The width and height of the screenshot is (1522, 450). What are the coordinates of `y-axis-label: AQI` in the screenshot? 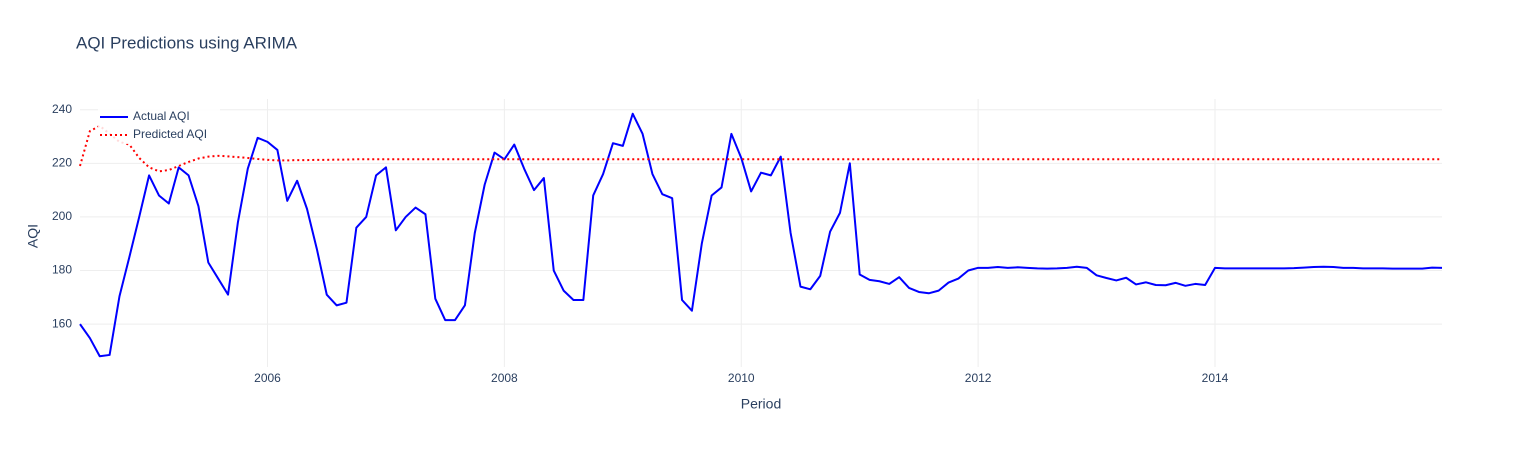 It's located at (33, 236).